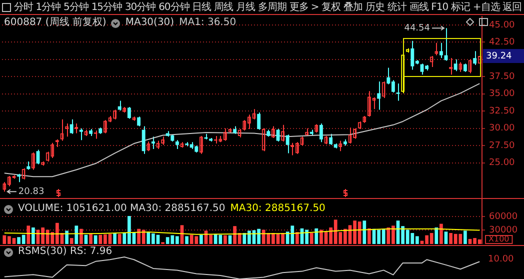 This screenshot has height=279, width=524. What do you see at coordinates (417, 28) in the screenshot?
I see `annotation: 44.54` at bounding box center [417, 28].